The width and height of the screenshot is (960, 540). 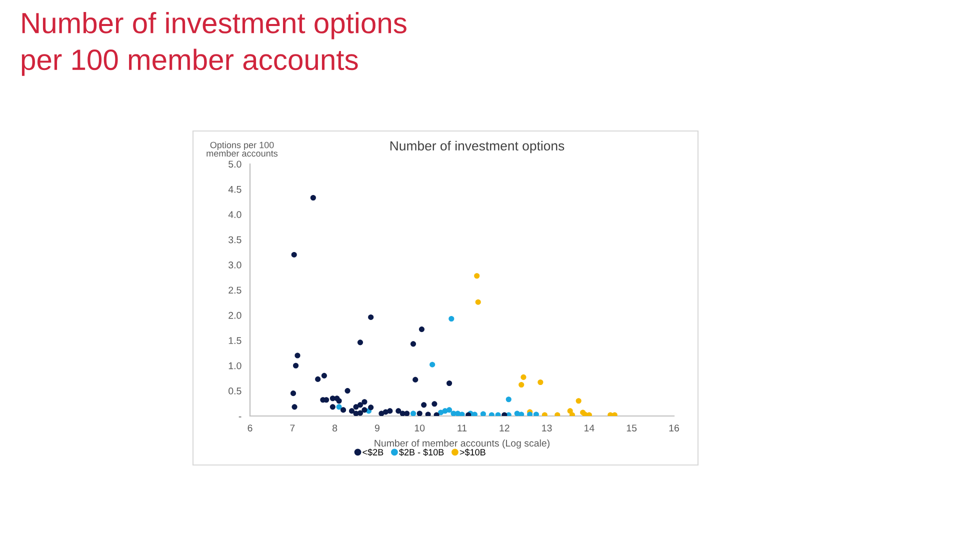 I want to click on x-tick-label: 11, so click(x=462, y=428).